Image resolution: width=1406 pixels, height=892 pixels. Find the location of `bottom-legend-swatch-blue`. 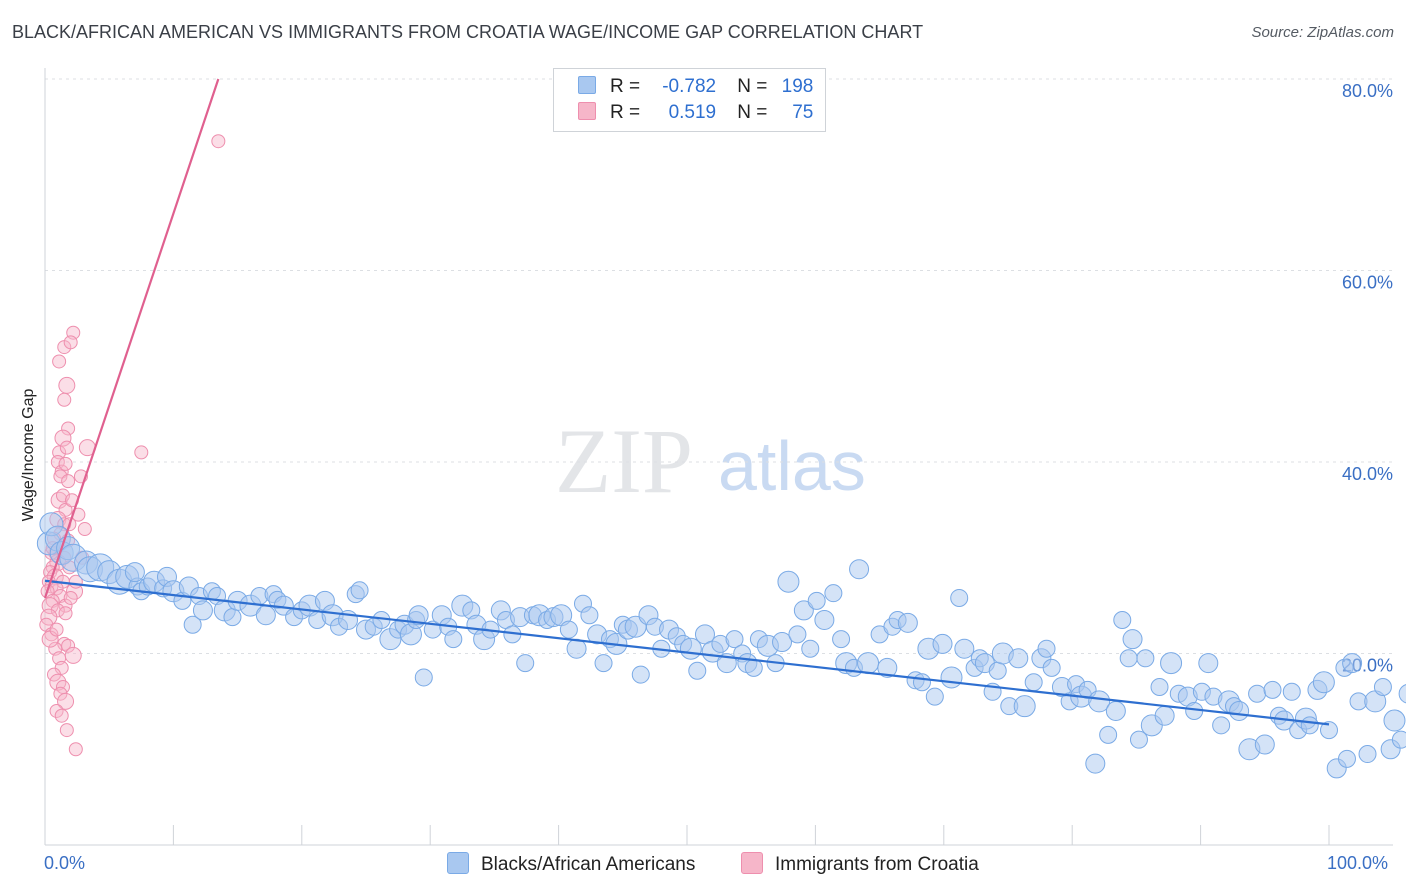

bottom-legend-swatch-blue is located at coordinates (458, 863).